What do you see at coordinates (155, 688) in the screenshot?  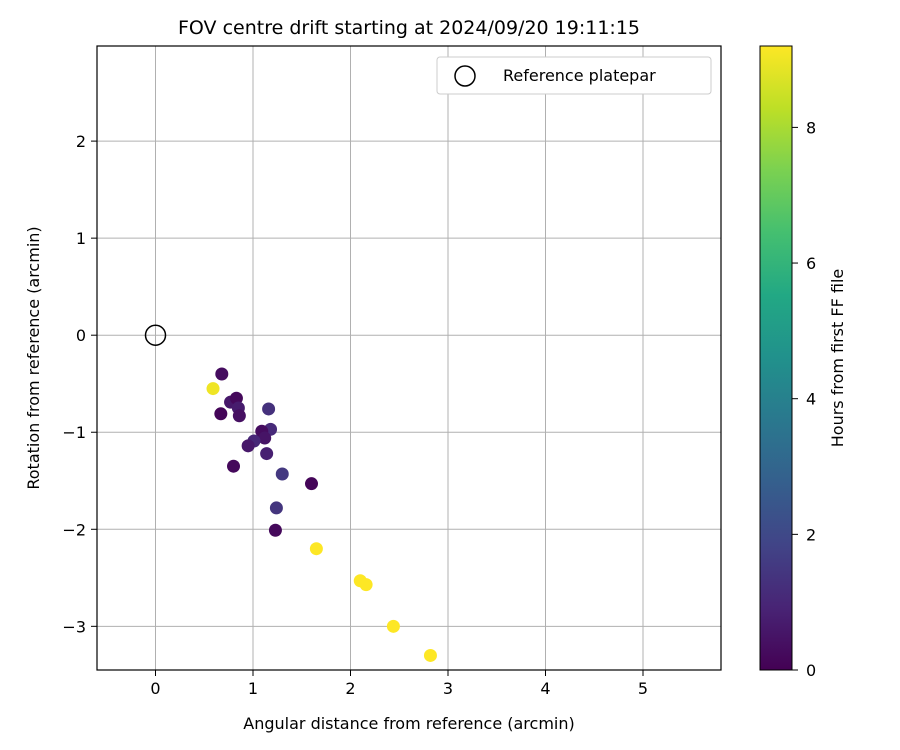 I see `x-tick-label: 0` at bounding box center [155, 688].